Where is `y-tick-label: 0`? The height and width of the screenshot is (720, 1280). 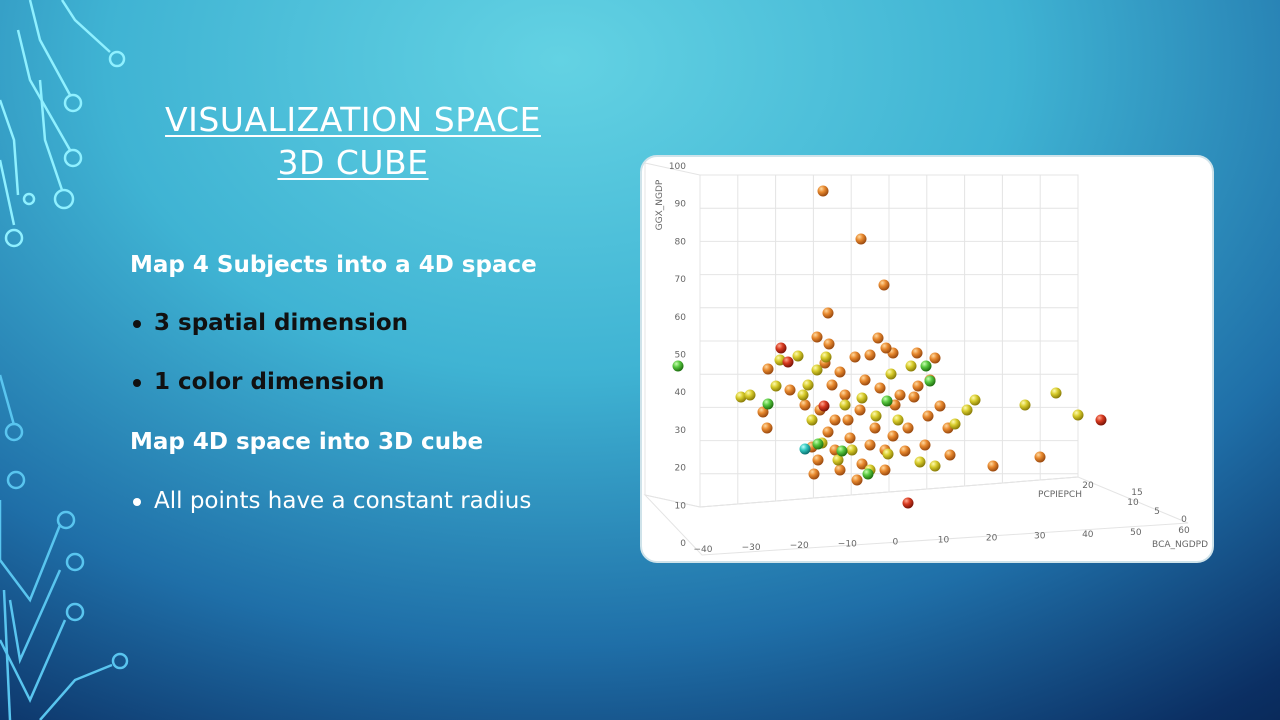 y-tick-label: 0 is located at coordinates (683, 544).